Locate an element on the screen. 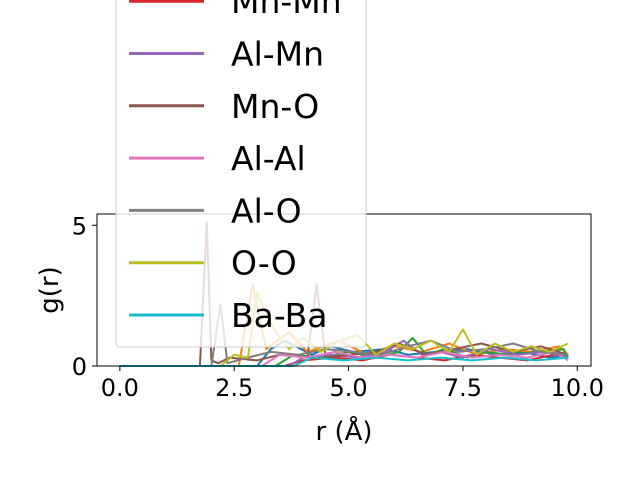  legend-label-6: Al-Al is located at coordinates (268, 158).